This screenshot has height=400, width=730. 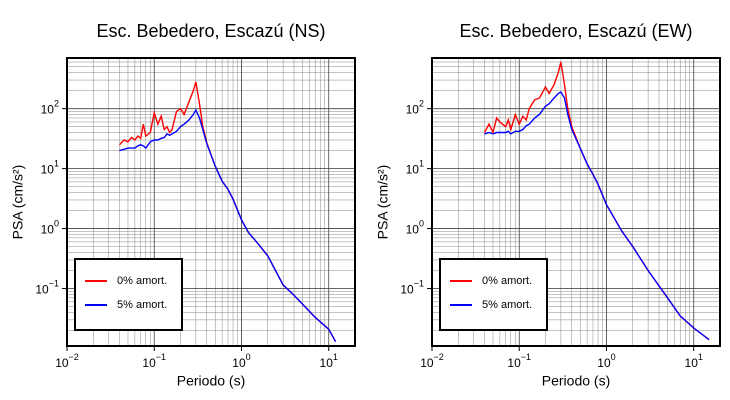 What do you see at coordinates (575, 31) in the screenshot?
I see `chart-title: Esc. Bebedero, Escazú (EW)` at bounding box center [575, 31].